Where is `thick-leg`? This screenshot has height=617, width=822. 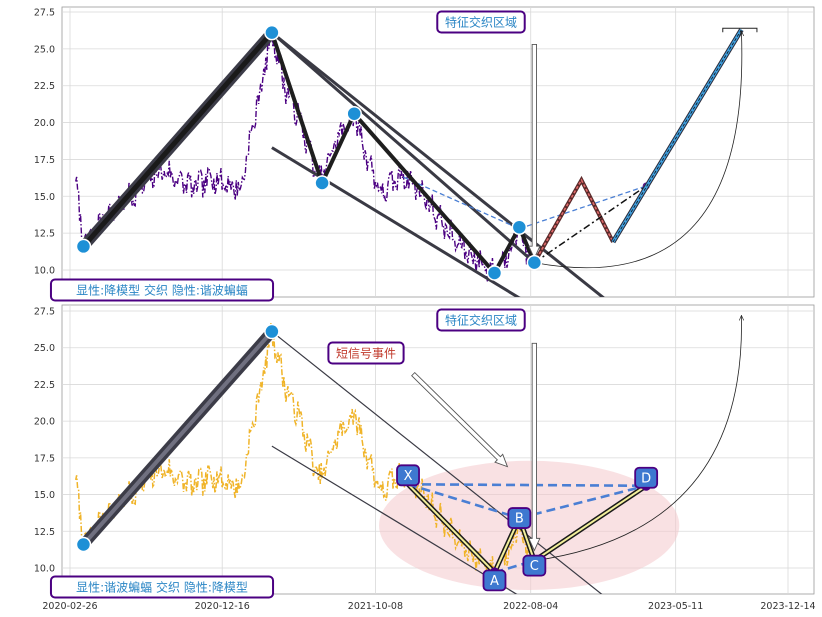
thick-leg is located at coordinates (177, 438).